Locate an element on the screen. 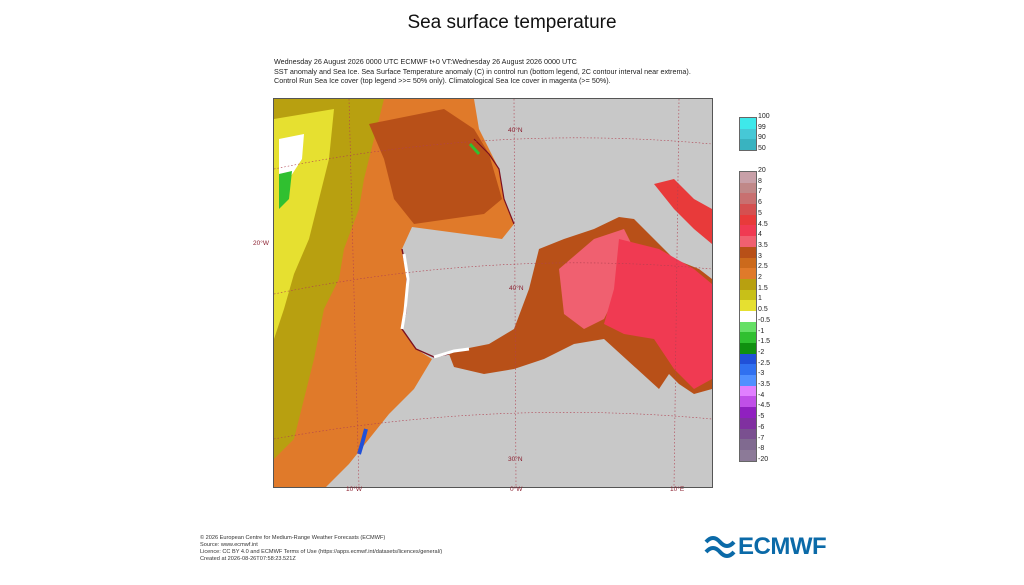 Image resolution: width=1024 pixels, height=585 pixels. legend-label: -4.5 is located at coordinates (764, 406).